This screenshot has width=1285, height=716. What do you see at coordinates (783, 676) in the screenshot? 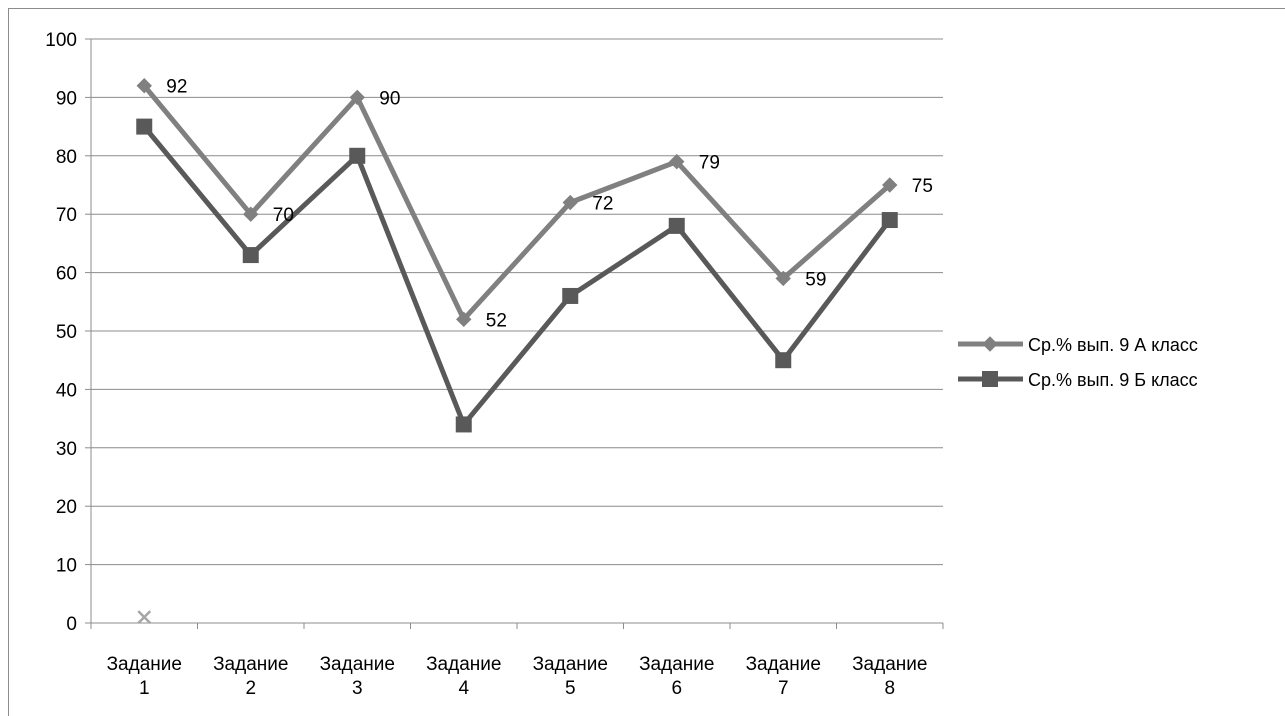
I see `x-tick-label: Задание 7` at bounding box center [783, 676].